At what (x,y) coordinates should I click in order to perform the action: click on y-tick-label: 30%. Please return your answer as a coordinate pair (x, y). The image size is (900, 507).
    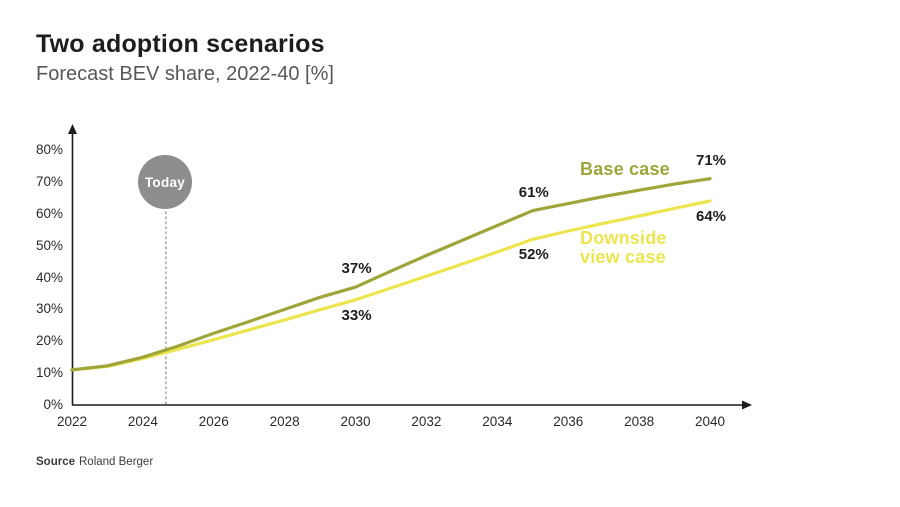
    Looking at the image, I should click on (49, 309).